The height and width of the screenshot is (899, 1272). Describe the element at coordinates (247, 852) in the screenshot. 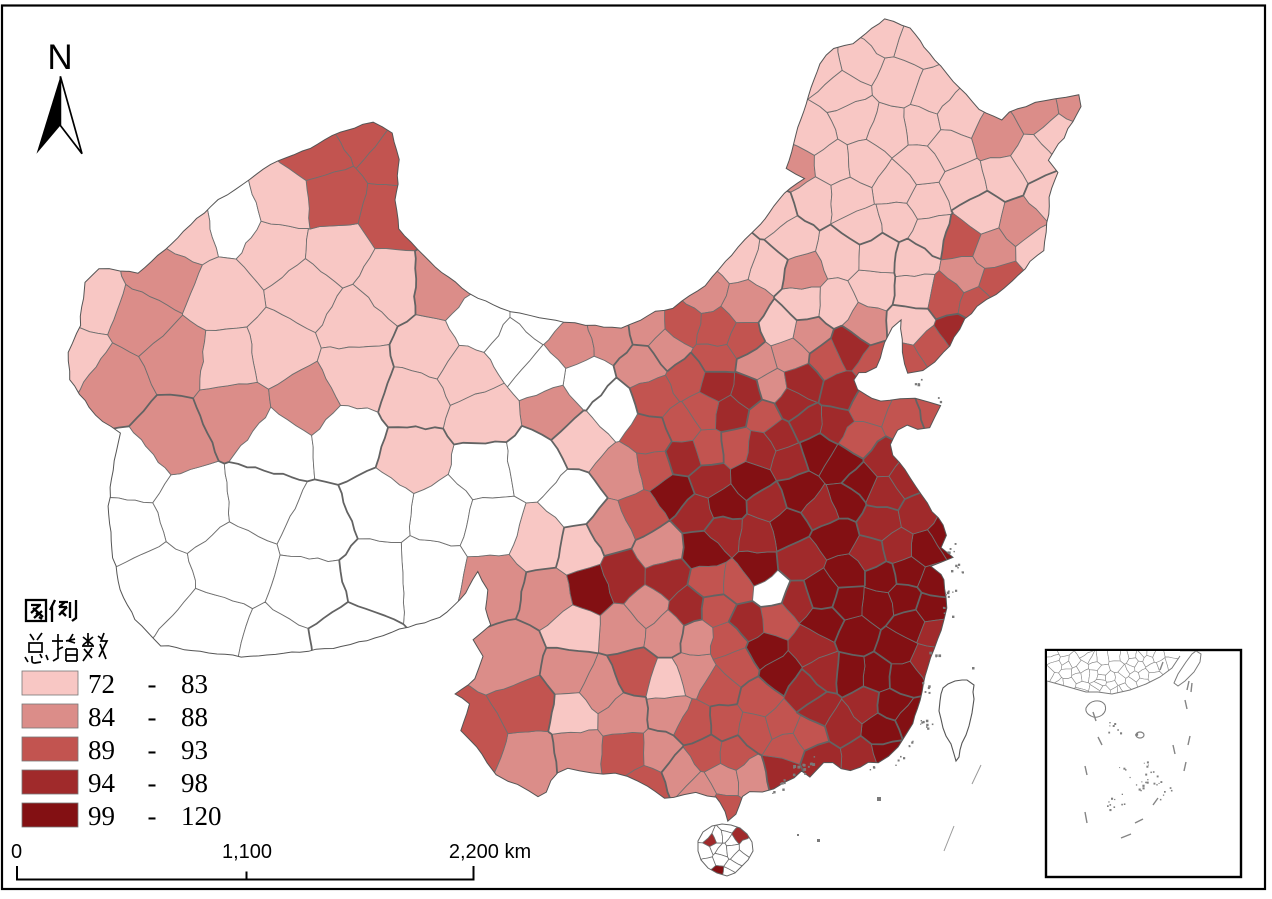

I see `svg-text: 1,100` at that location.